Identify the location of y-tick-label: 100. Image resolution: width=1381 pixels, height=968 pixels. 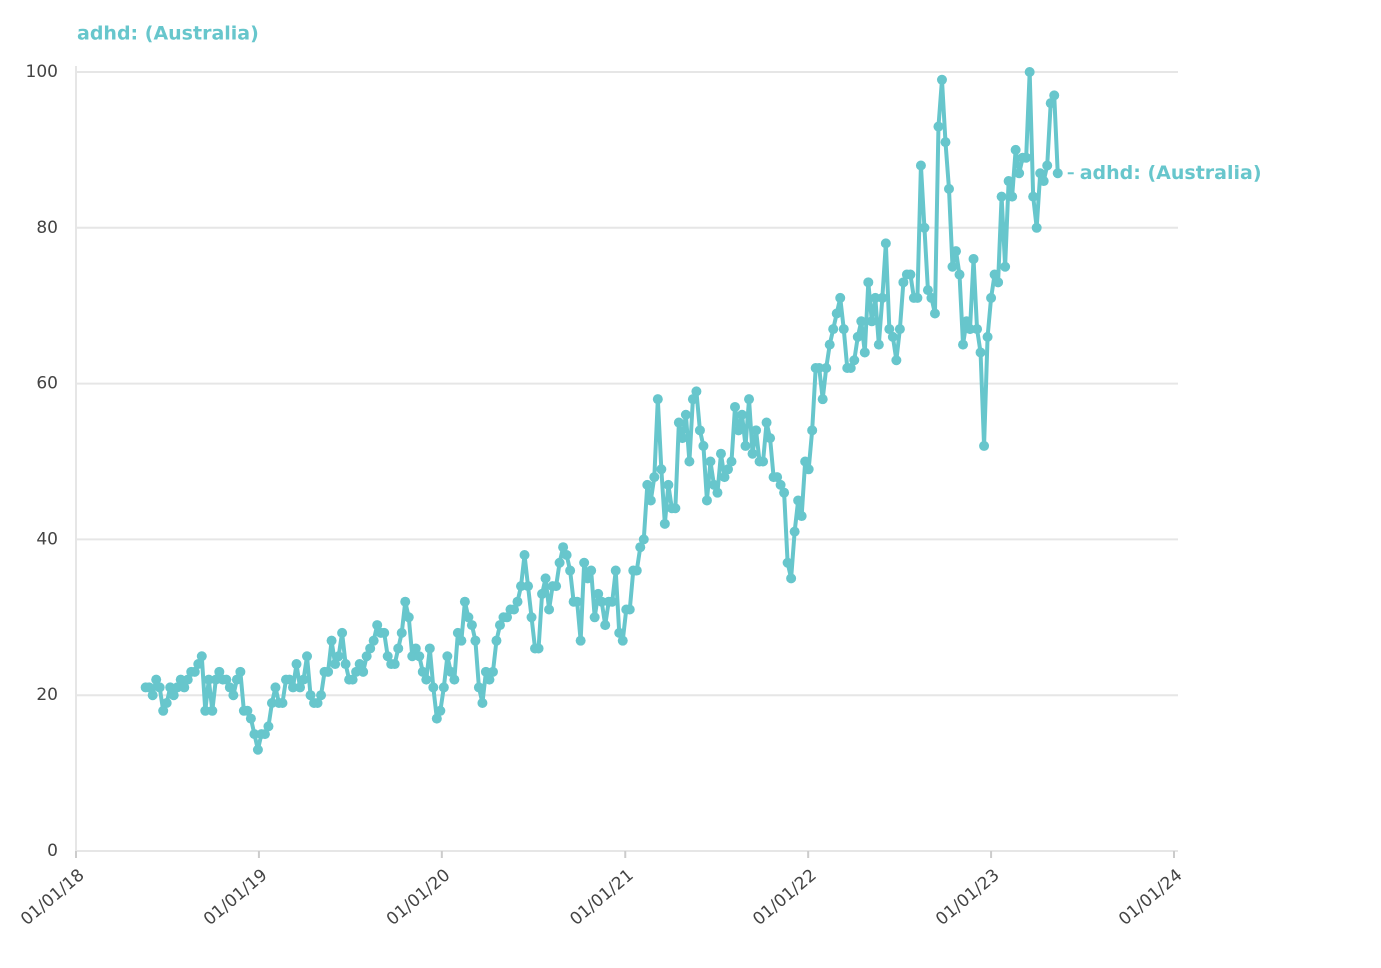
(42, 72).